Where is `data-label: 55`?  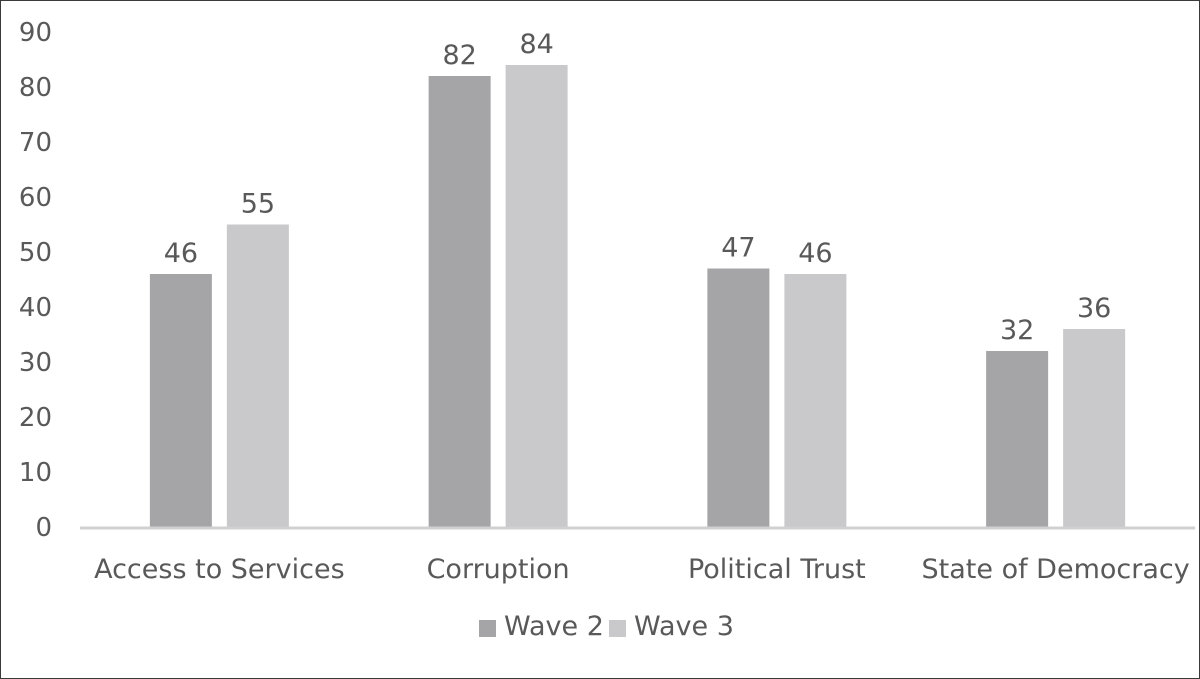
data-label: 55 is located at coordinates (258, 204).